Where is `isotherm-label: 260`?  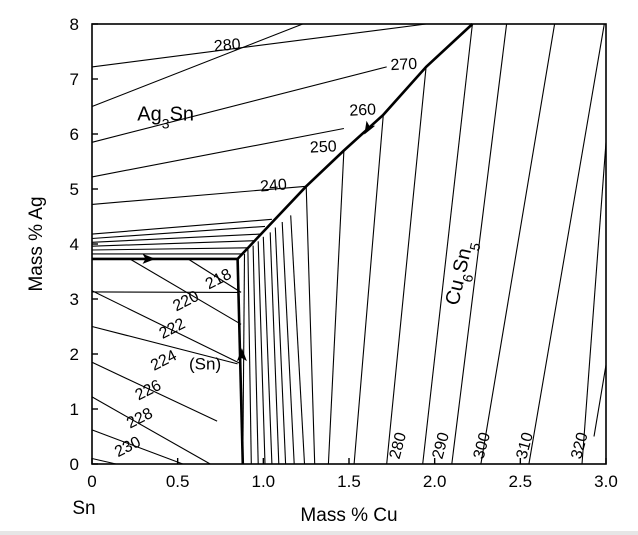
isotherm-label: 260 is located at coordinates (363, 110).